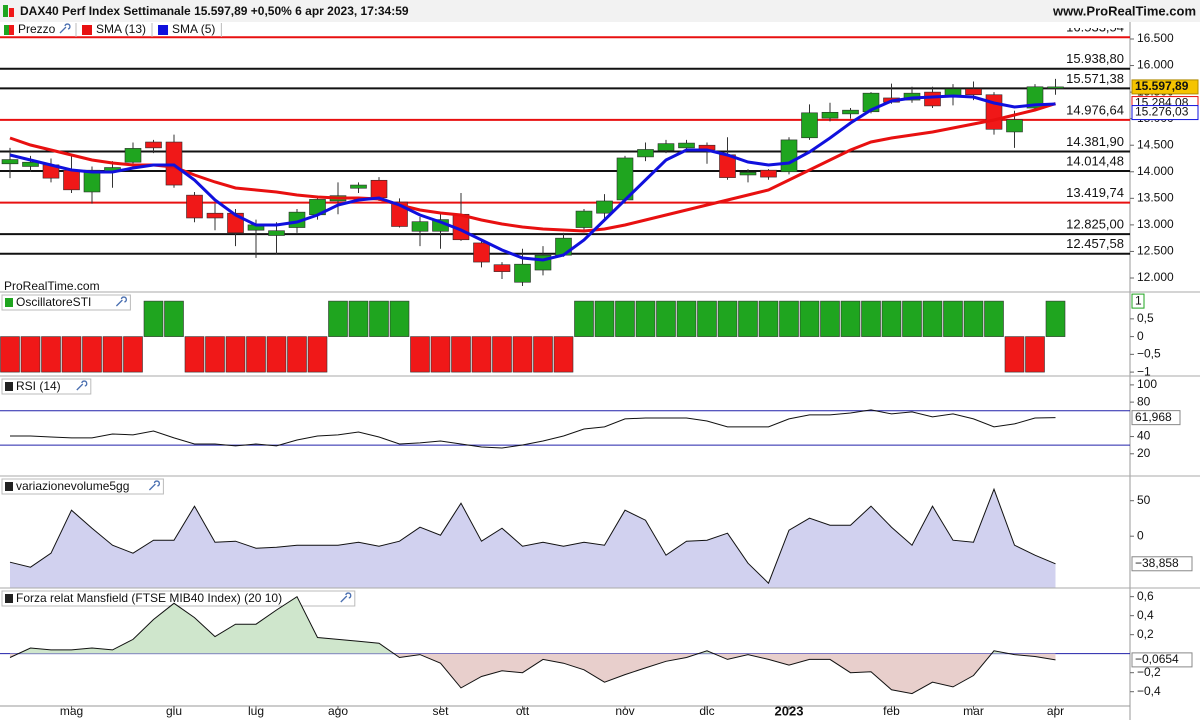 The height and width of the screenshot is (720, 1200). Describe the element at coordinates (1095, 224) in the screenshot. I see `level-label: 12.825,00` at that location.